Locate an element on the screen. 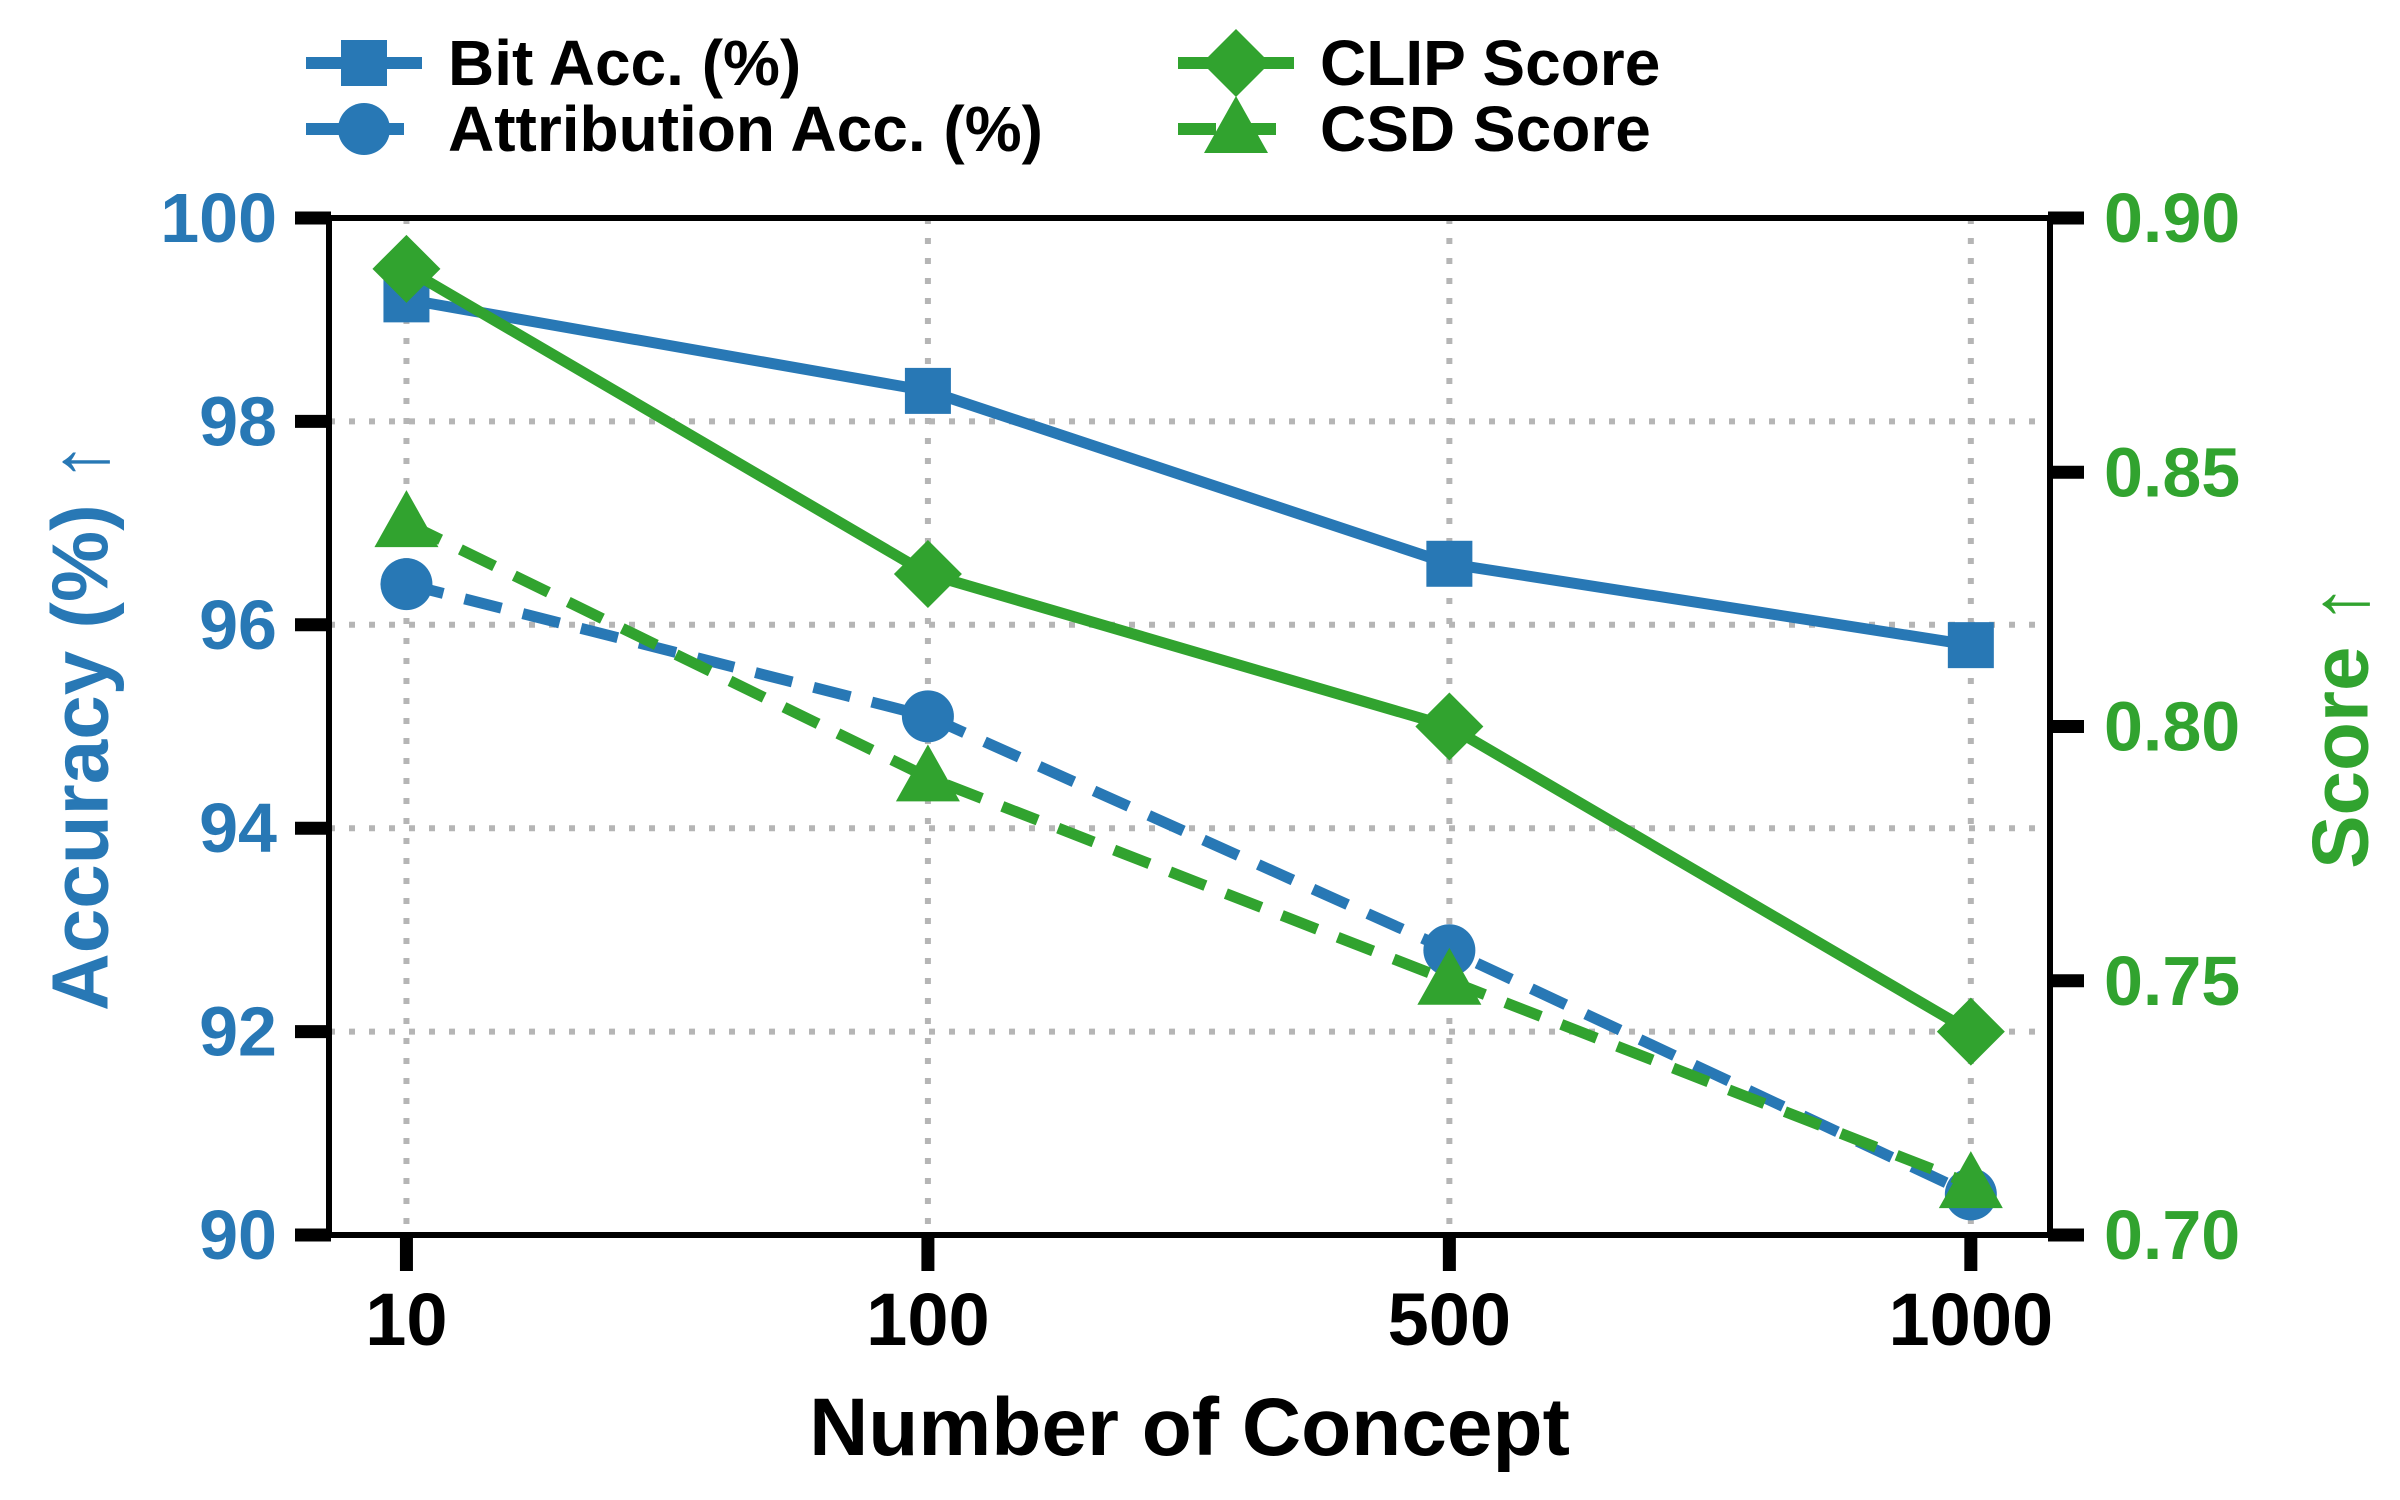 The width and height of the screenshot is (2400, 1500). right-axis-title: Score ↑ is located at coordinates (2340, 726).